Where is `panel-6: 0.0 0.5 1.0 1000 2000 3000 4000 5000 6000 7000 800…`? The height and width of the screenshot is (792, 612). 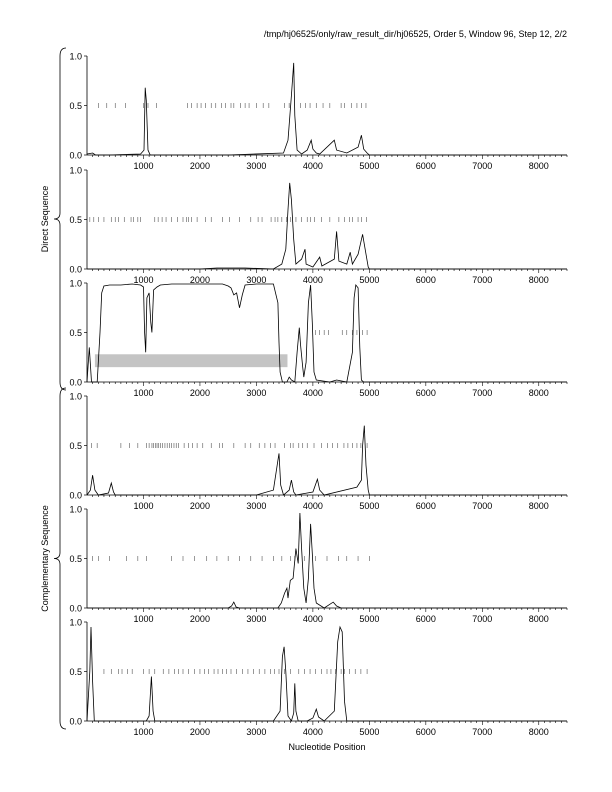 panel-6: 0.0 0.5 1.0 1000 2000 3000 4000 5000 6000 7000 800… is located at coordinates (318, 677).